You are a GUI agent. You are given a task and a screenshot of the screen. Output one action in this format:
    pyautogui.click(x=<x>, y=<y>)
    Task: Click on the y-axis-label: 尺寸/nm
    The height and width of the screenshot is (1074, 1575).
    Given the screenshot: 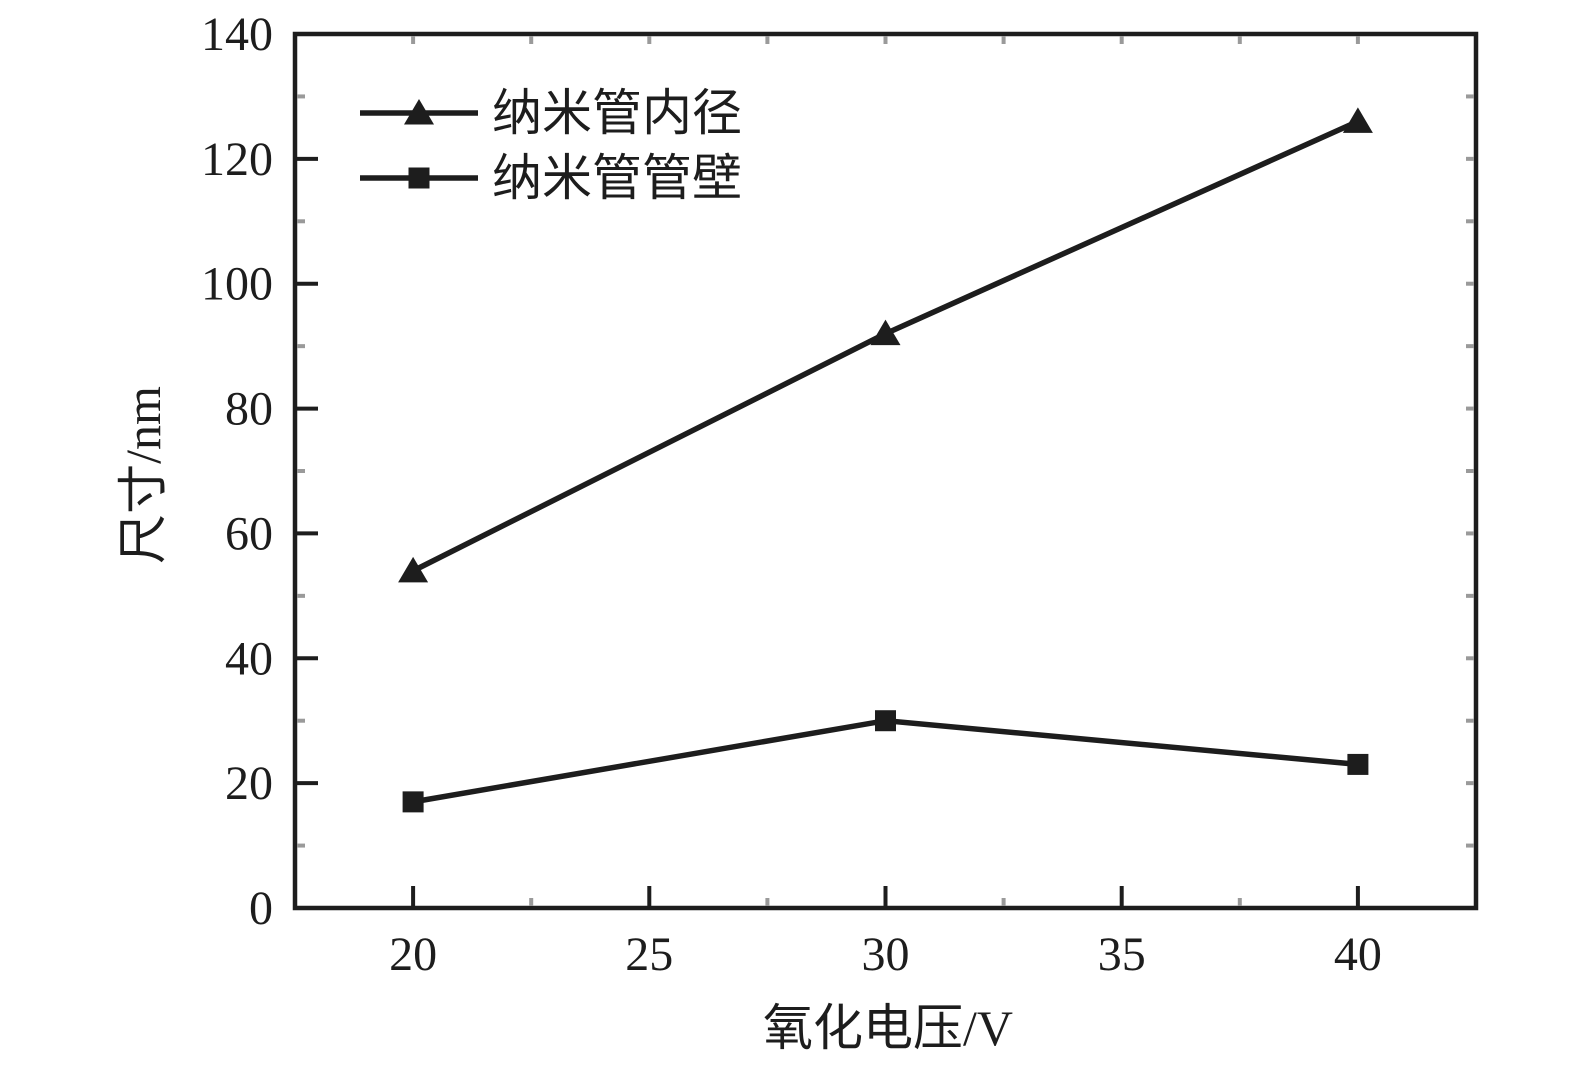 What is the action you would take?
    pyautogui.click(x=143, y=475)
    